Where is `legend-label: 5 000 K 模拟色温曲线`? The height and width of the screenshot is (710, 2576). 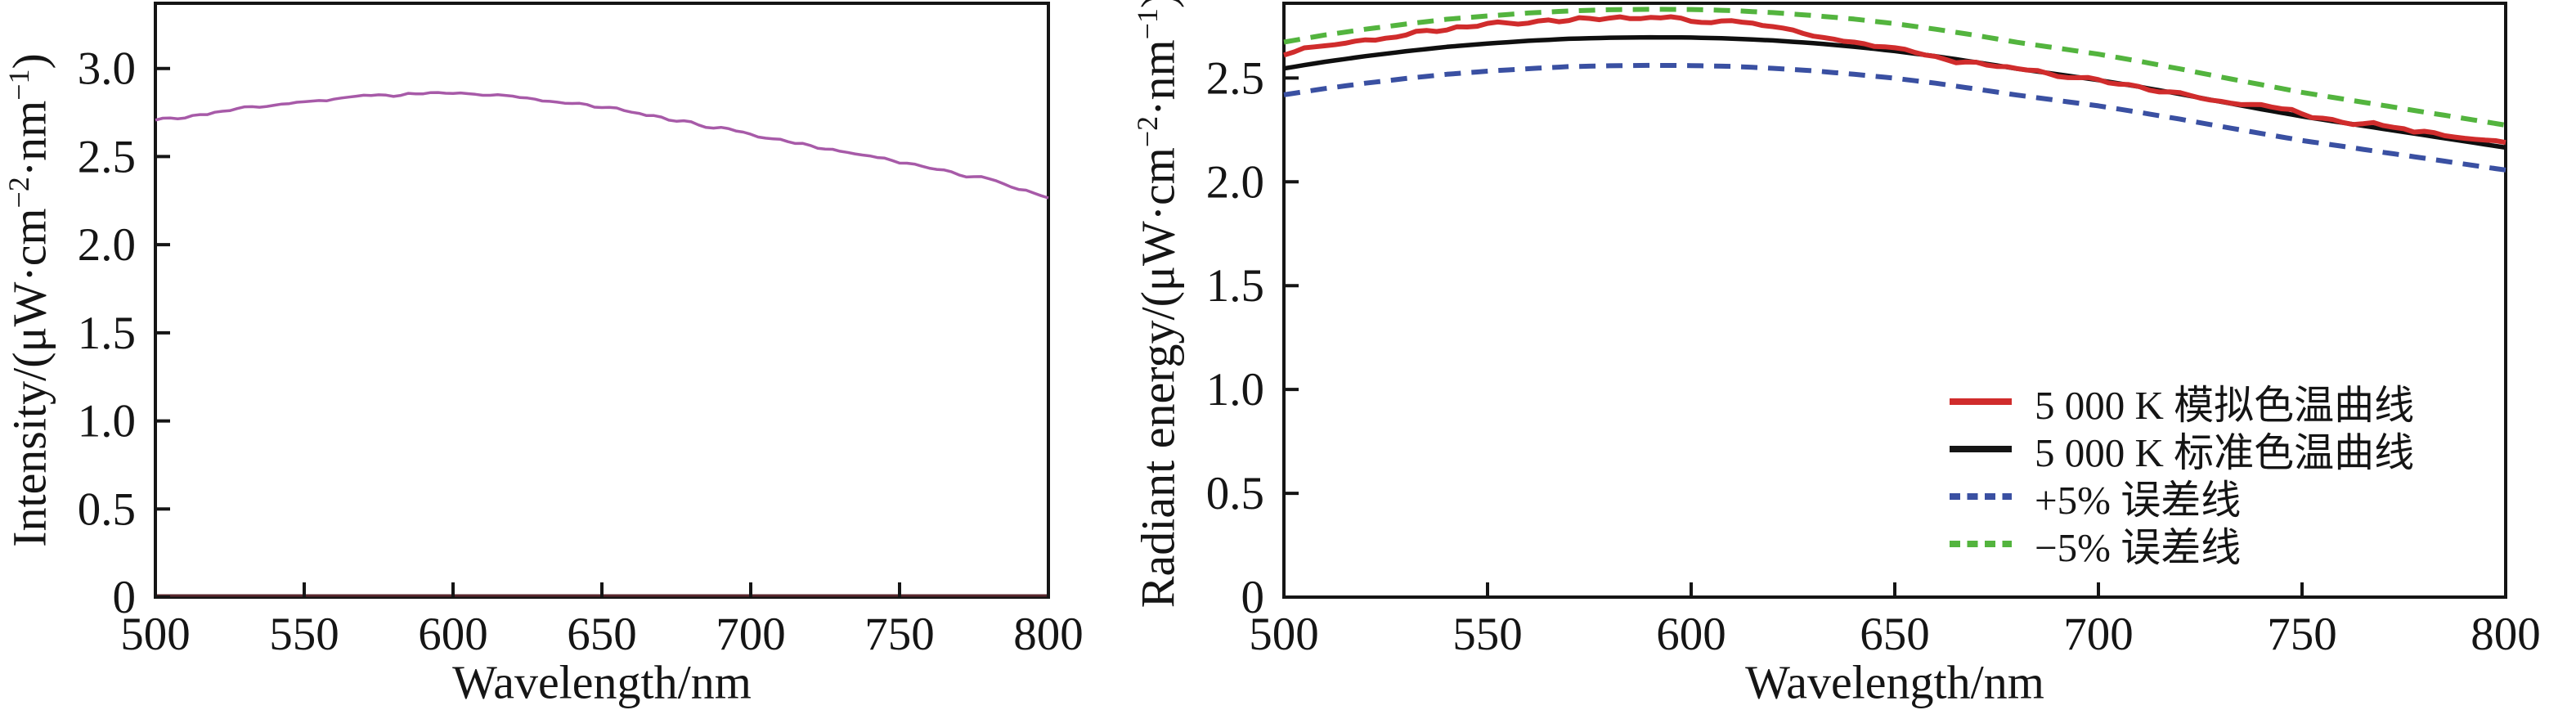
legend-label: 5 000 K 模拟色温曲线 is located at coordinates (2225, 405).